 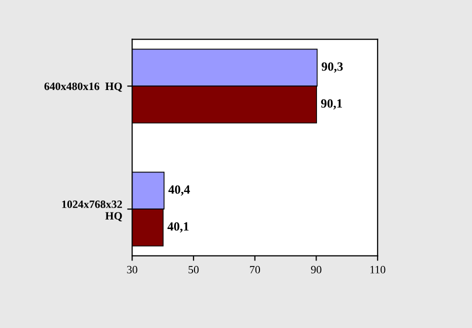 What do you see at coordinates (132, 270) in the screenshot?
I see `x-tick-label: 30` at bounding box center [132, 270].